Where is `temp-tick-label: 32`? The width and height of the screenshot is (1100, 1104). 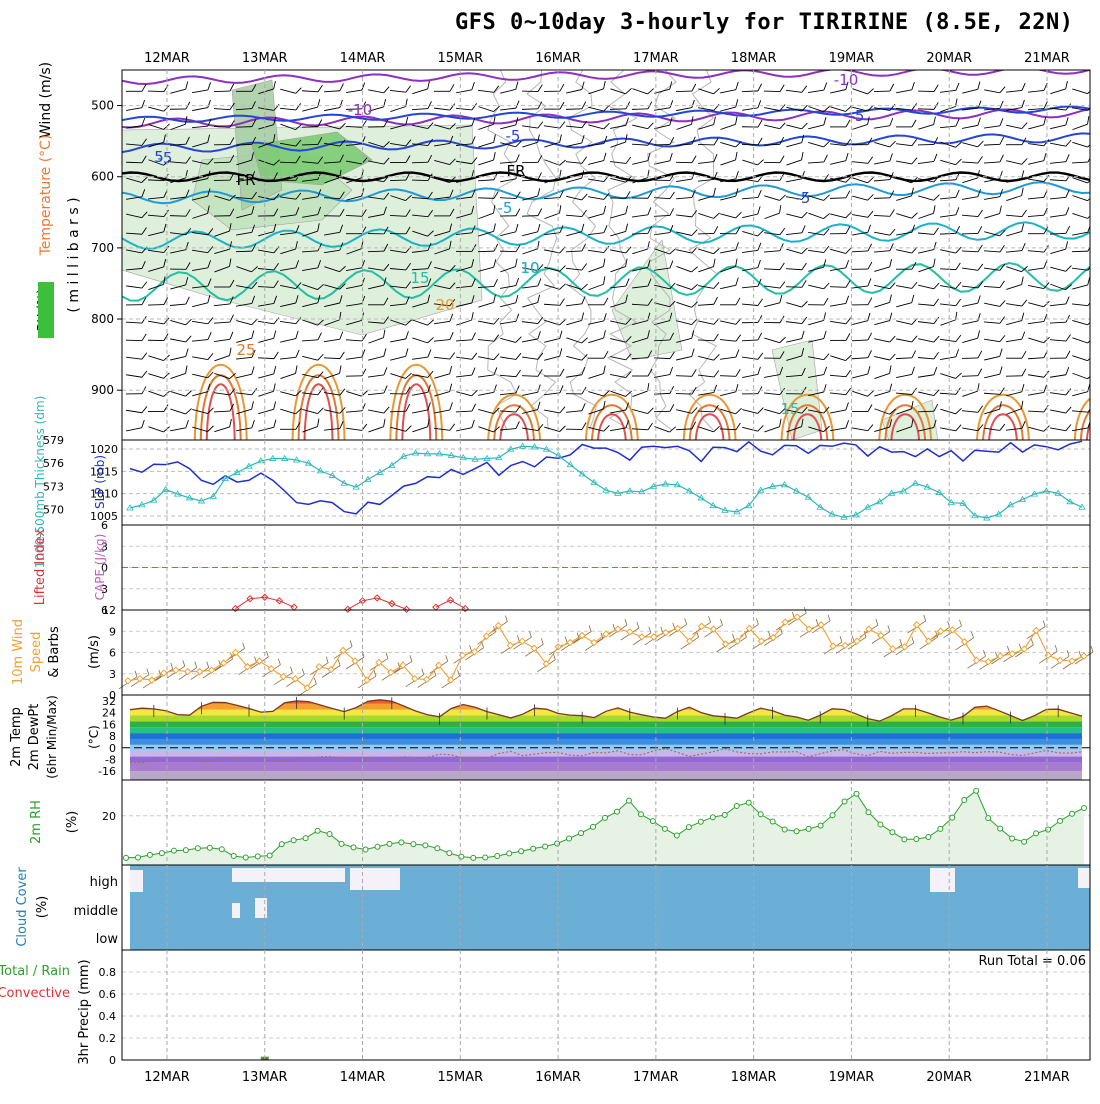
temp-tick-label: 32 is located at coordinates (109, 701).